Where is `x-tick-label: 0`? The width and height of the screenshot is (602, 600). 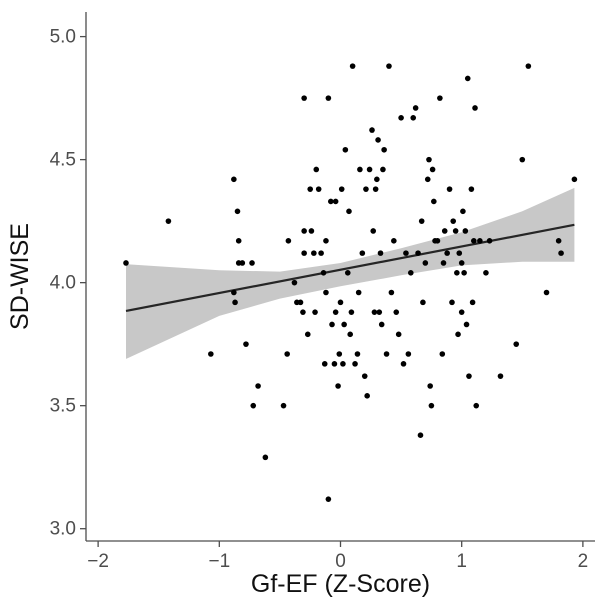 x-tick-label: 0 is located at coordinates (340, 561).